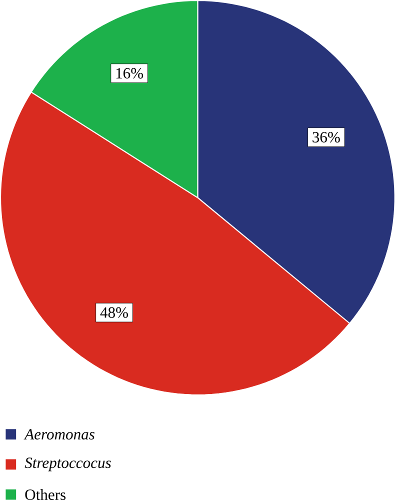  Describe the element at coordinates (45, 494) in the screenshot. I see `legend-label: Others` at that location.